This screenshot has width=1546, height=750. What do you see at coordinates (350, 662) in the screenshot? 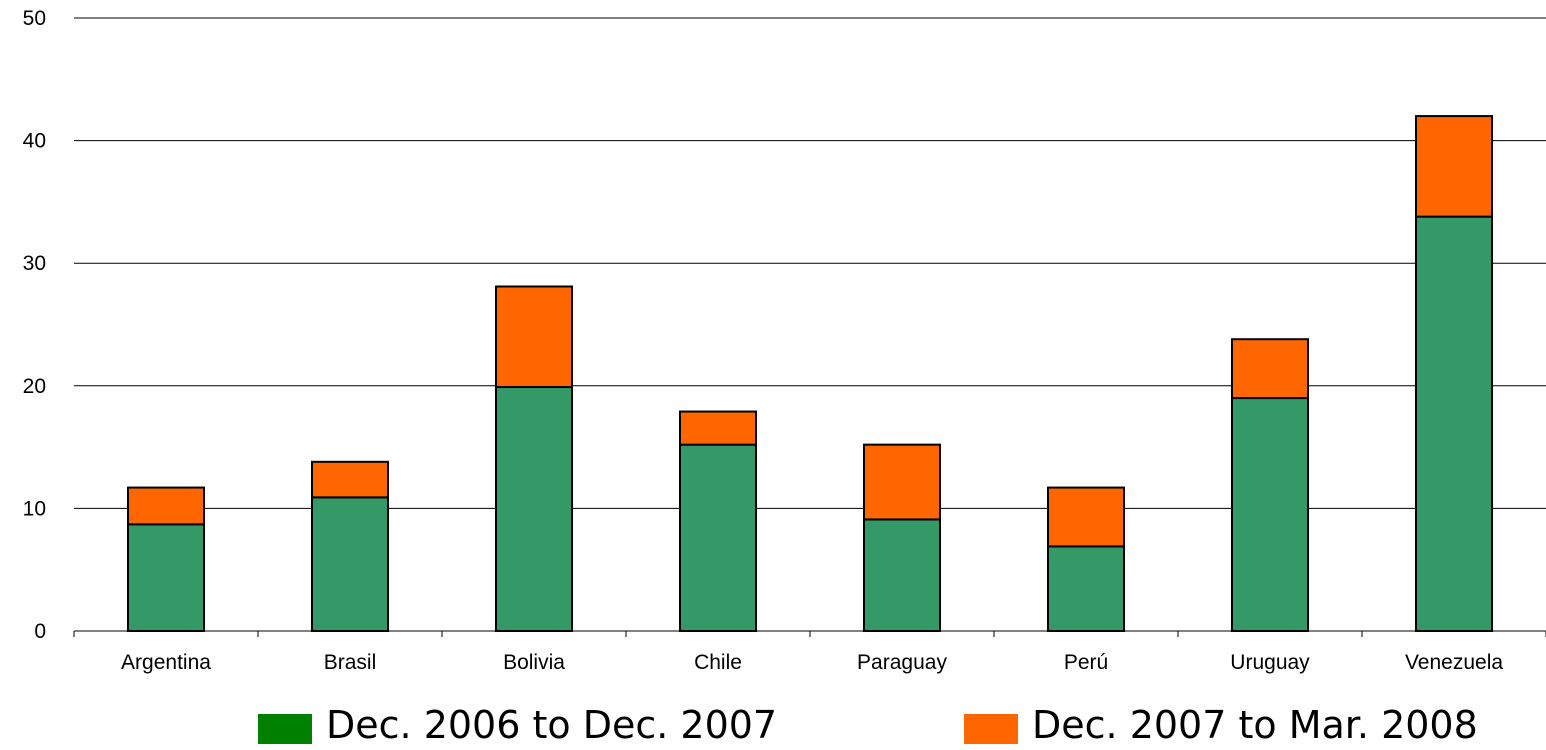
I see `x-tick-label: Brasil` at bounding box center [350, 662].